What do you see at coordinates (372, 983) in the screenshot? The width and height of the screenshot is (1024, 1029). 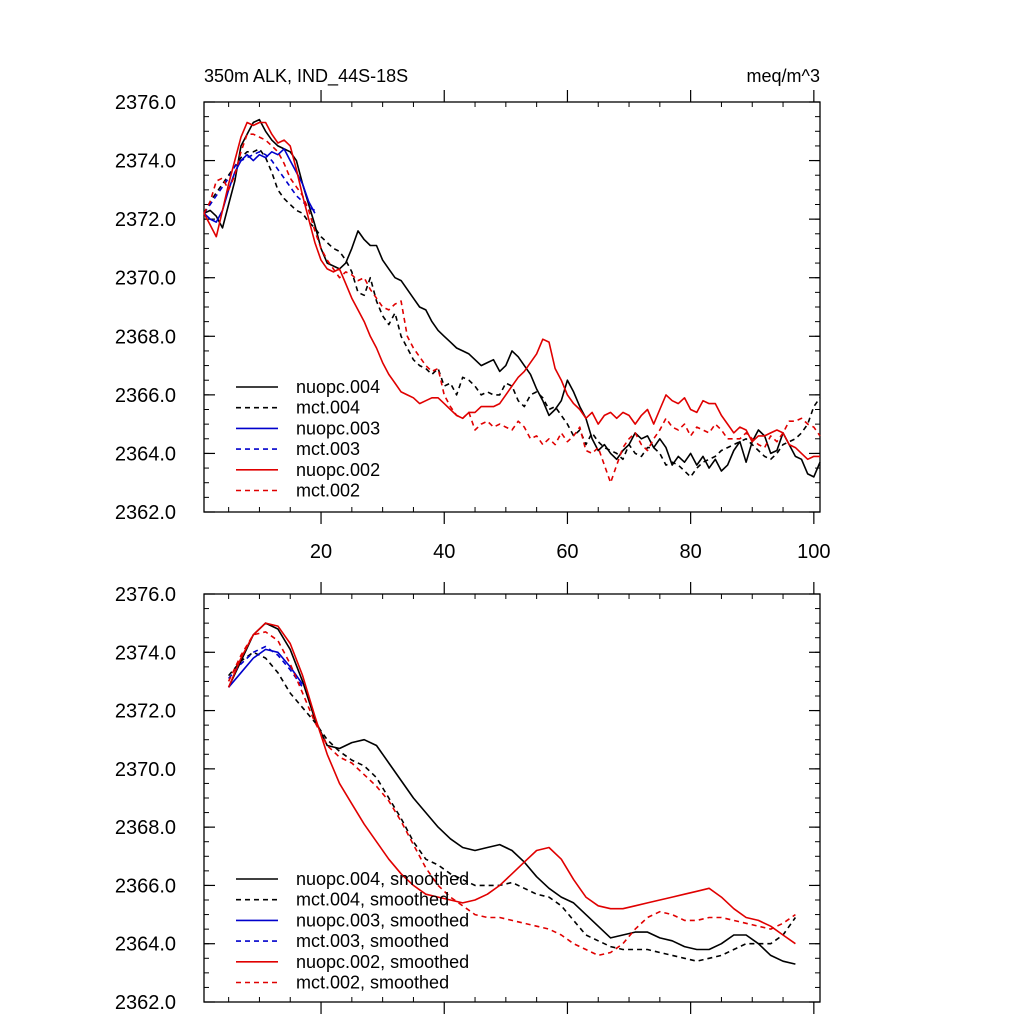 I see `legend-label: mct.002, smoothed` at bounding box center [372, 983].